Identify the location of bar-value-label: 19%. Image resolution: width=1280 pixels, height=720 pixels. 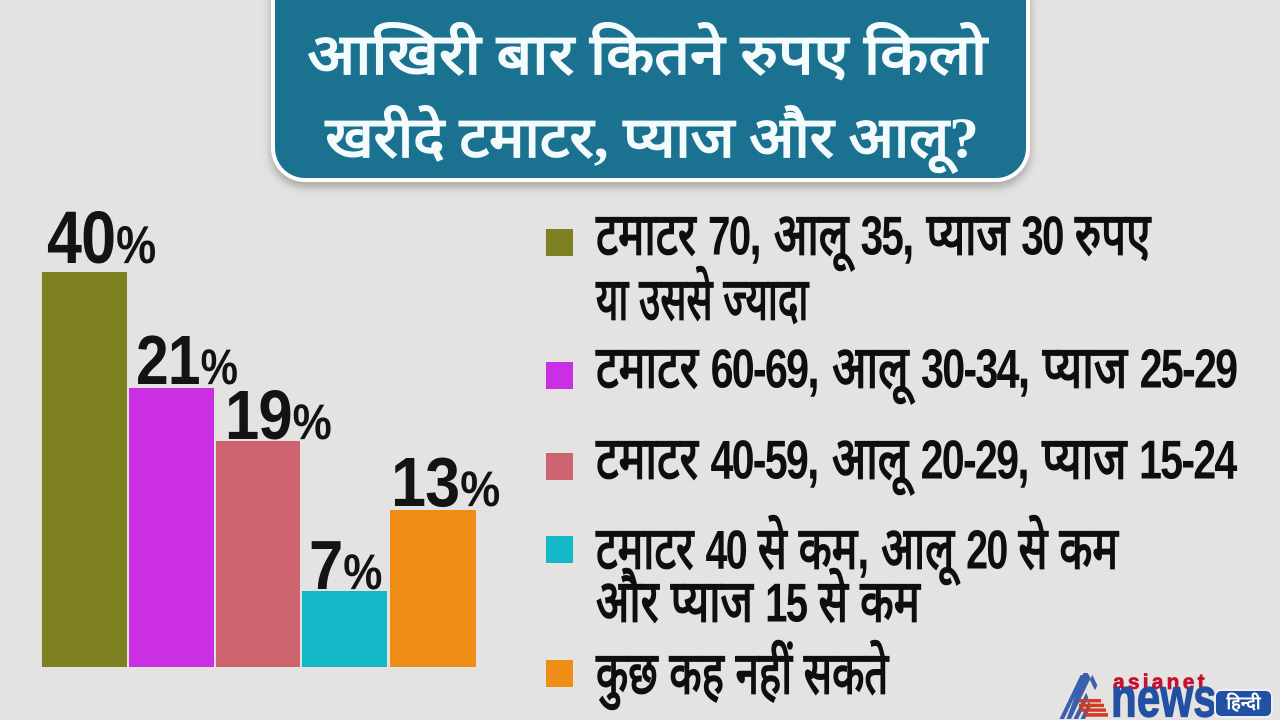
(278, 415).